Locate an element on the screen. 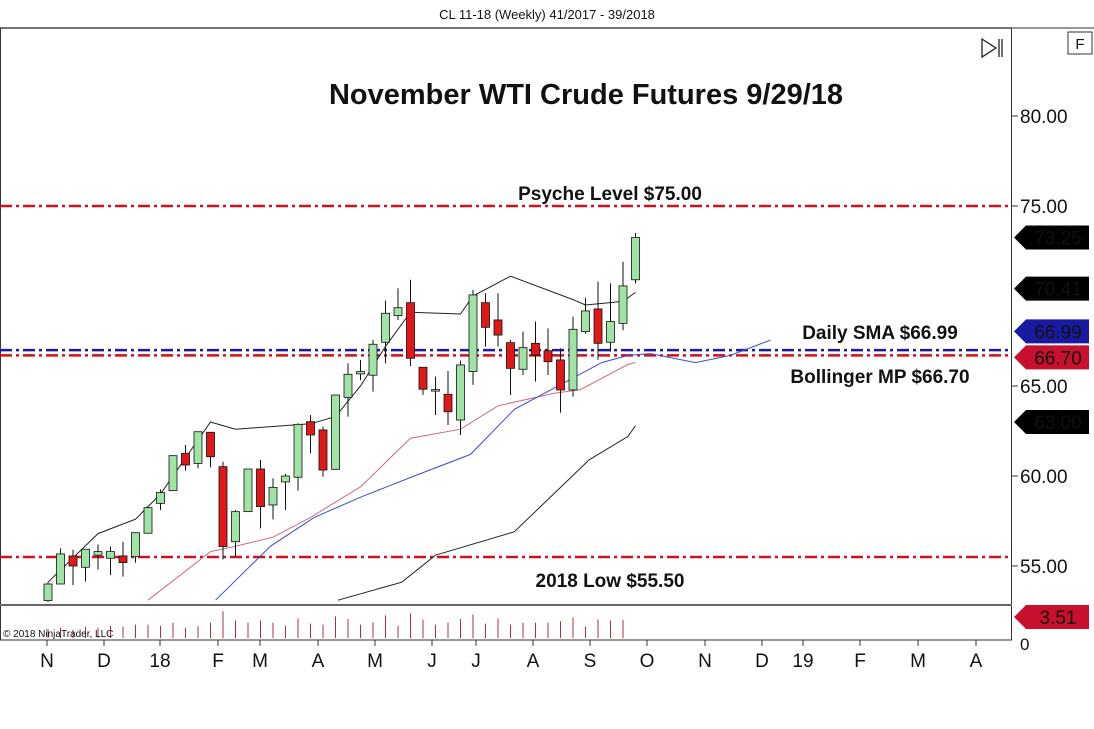 Image resolution: width=1094 pixels, height=729 pixels. price-tag-text: 73.25 is located at coordinates (1058, 239).